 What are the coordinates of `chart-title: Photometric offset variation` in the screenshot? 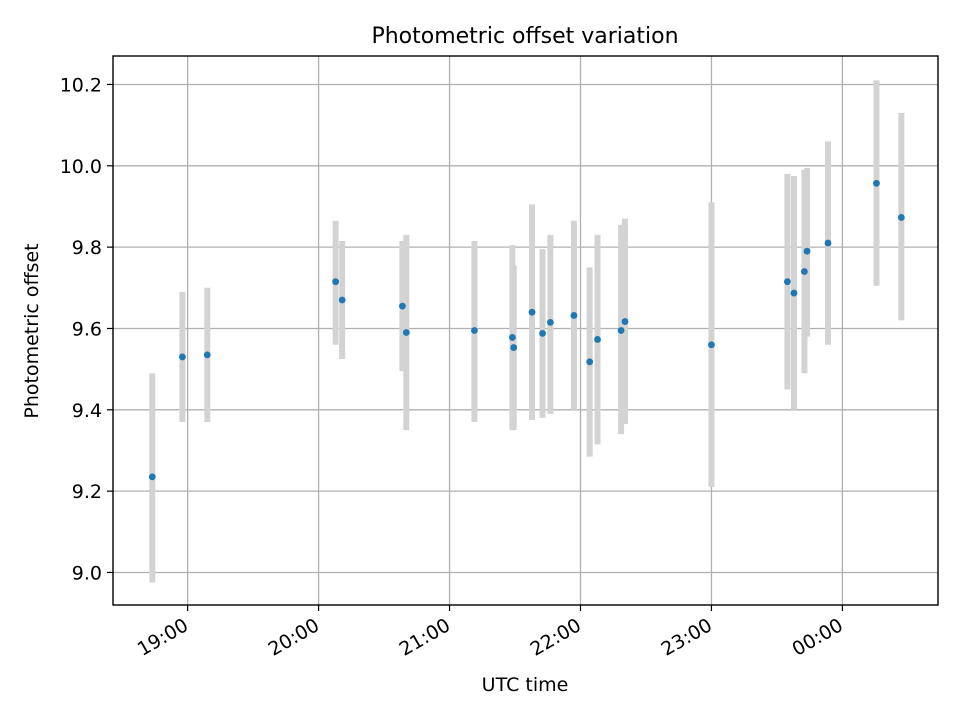 It's located at (524, 36).